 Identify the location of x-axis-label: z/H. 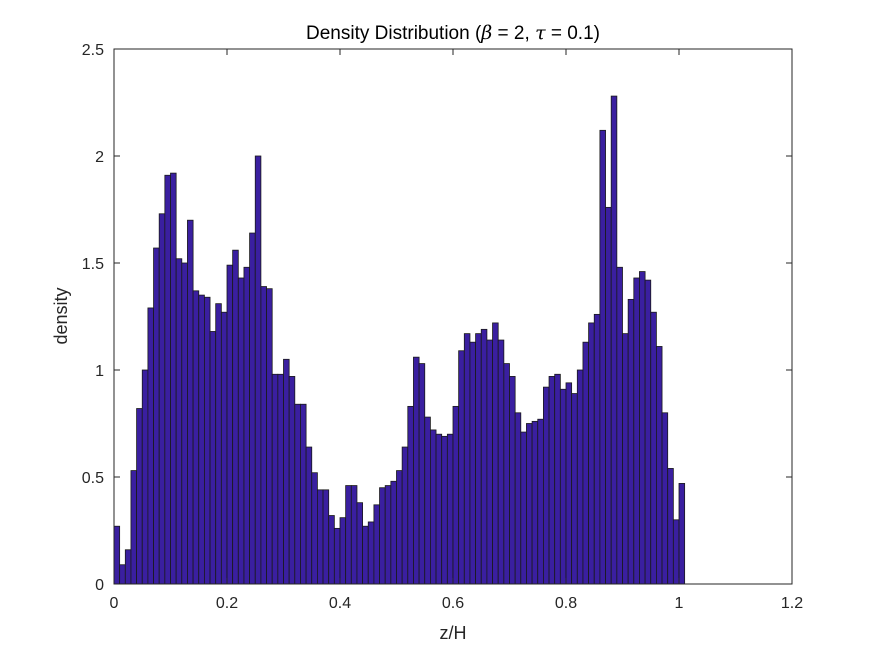
(453, 633).